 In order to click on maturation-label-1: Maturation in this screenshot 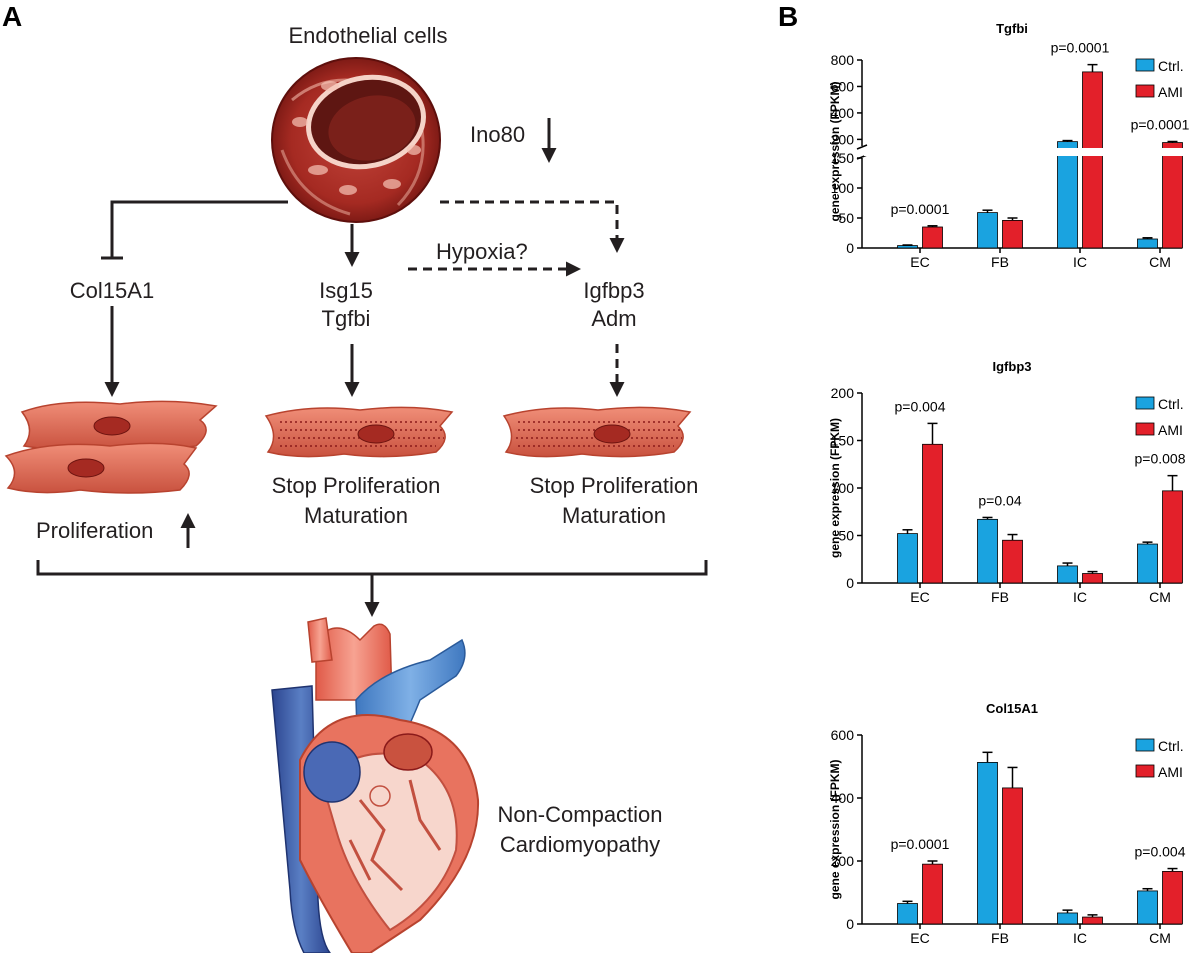, I will do `click(356, 515)`.